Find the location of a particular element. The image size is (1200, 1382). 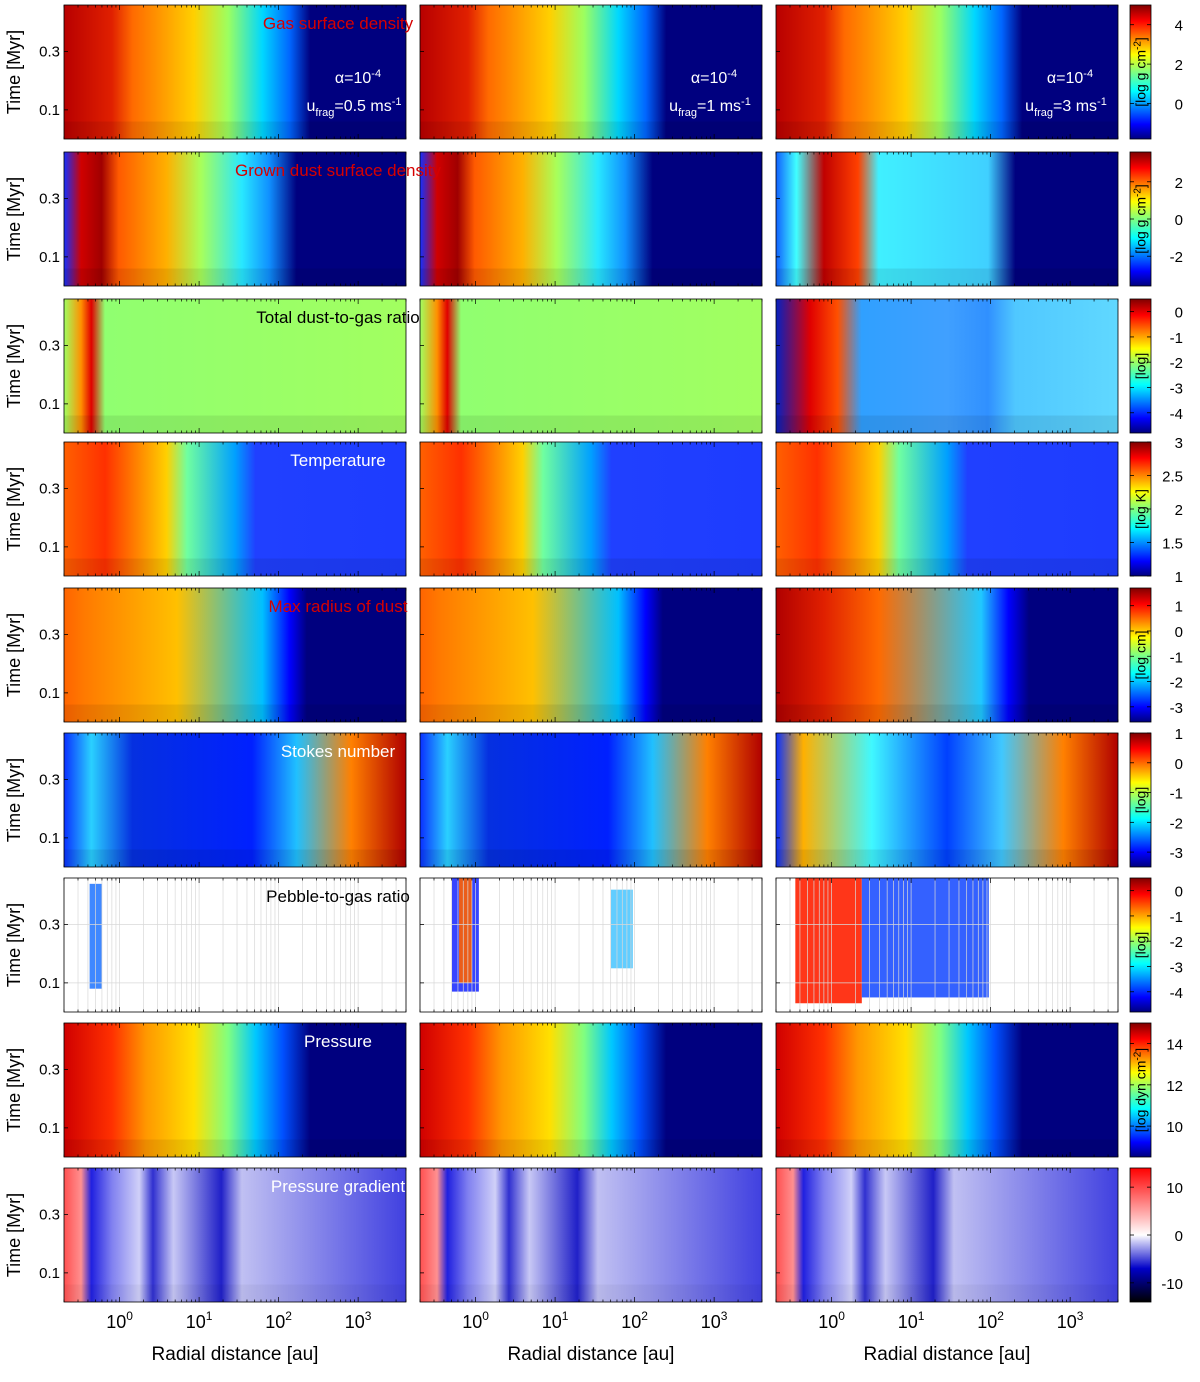

colorbar-tick-label: -1 is located at coordinates (1176, 917).